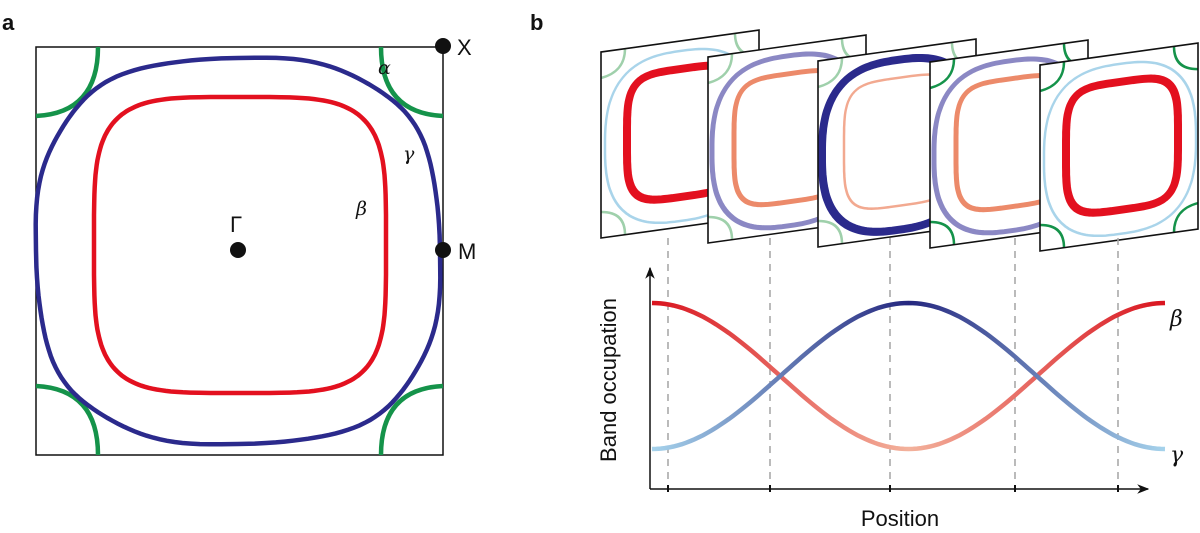 This screenshot has height=533, width=1200. Describe the element at coordinates (467, 251) in the screenshot. I see `m-point-label: M` at that location.